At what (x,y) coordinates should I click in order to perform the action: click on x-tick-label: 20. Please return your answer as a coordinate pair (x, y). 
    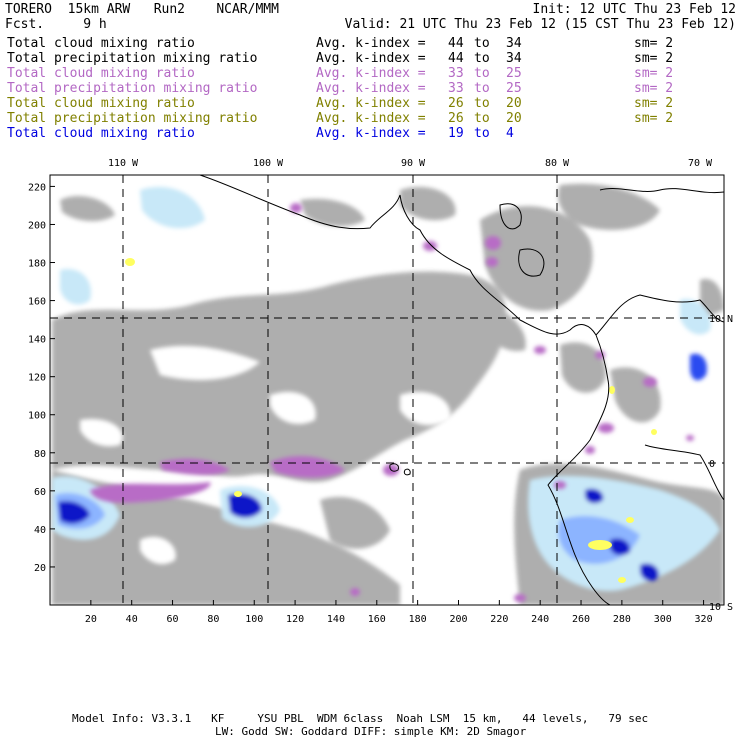
    Looking at the image, I should click on (91, 619).